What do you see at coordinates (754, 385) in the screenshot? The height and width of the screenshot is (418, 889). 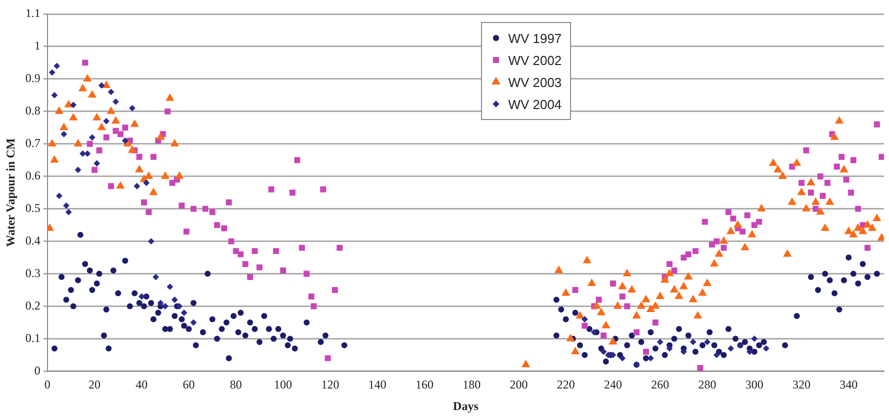 I see `x-tick-label: 300` at bounding box center [754, 385].